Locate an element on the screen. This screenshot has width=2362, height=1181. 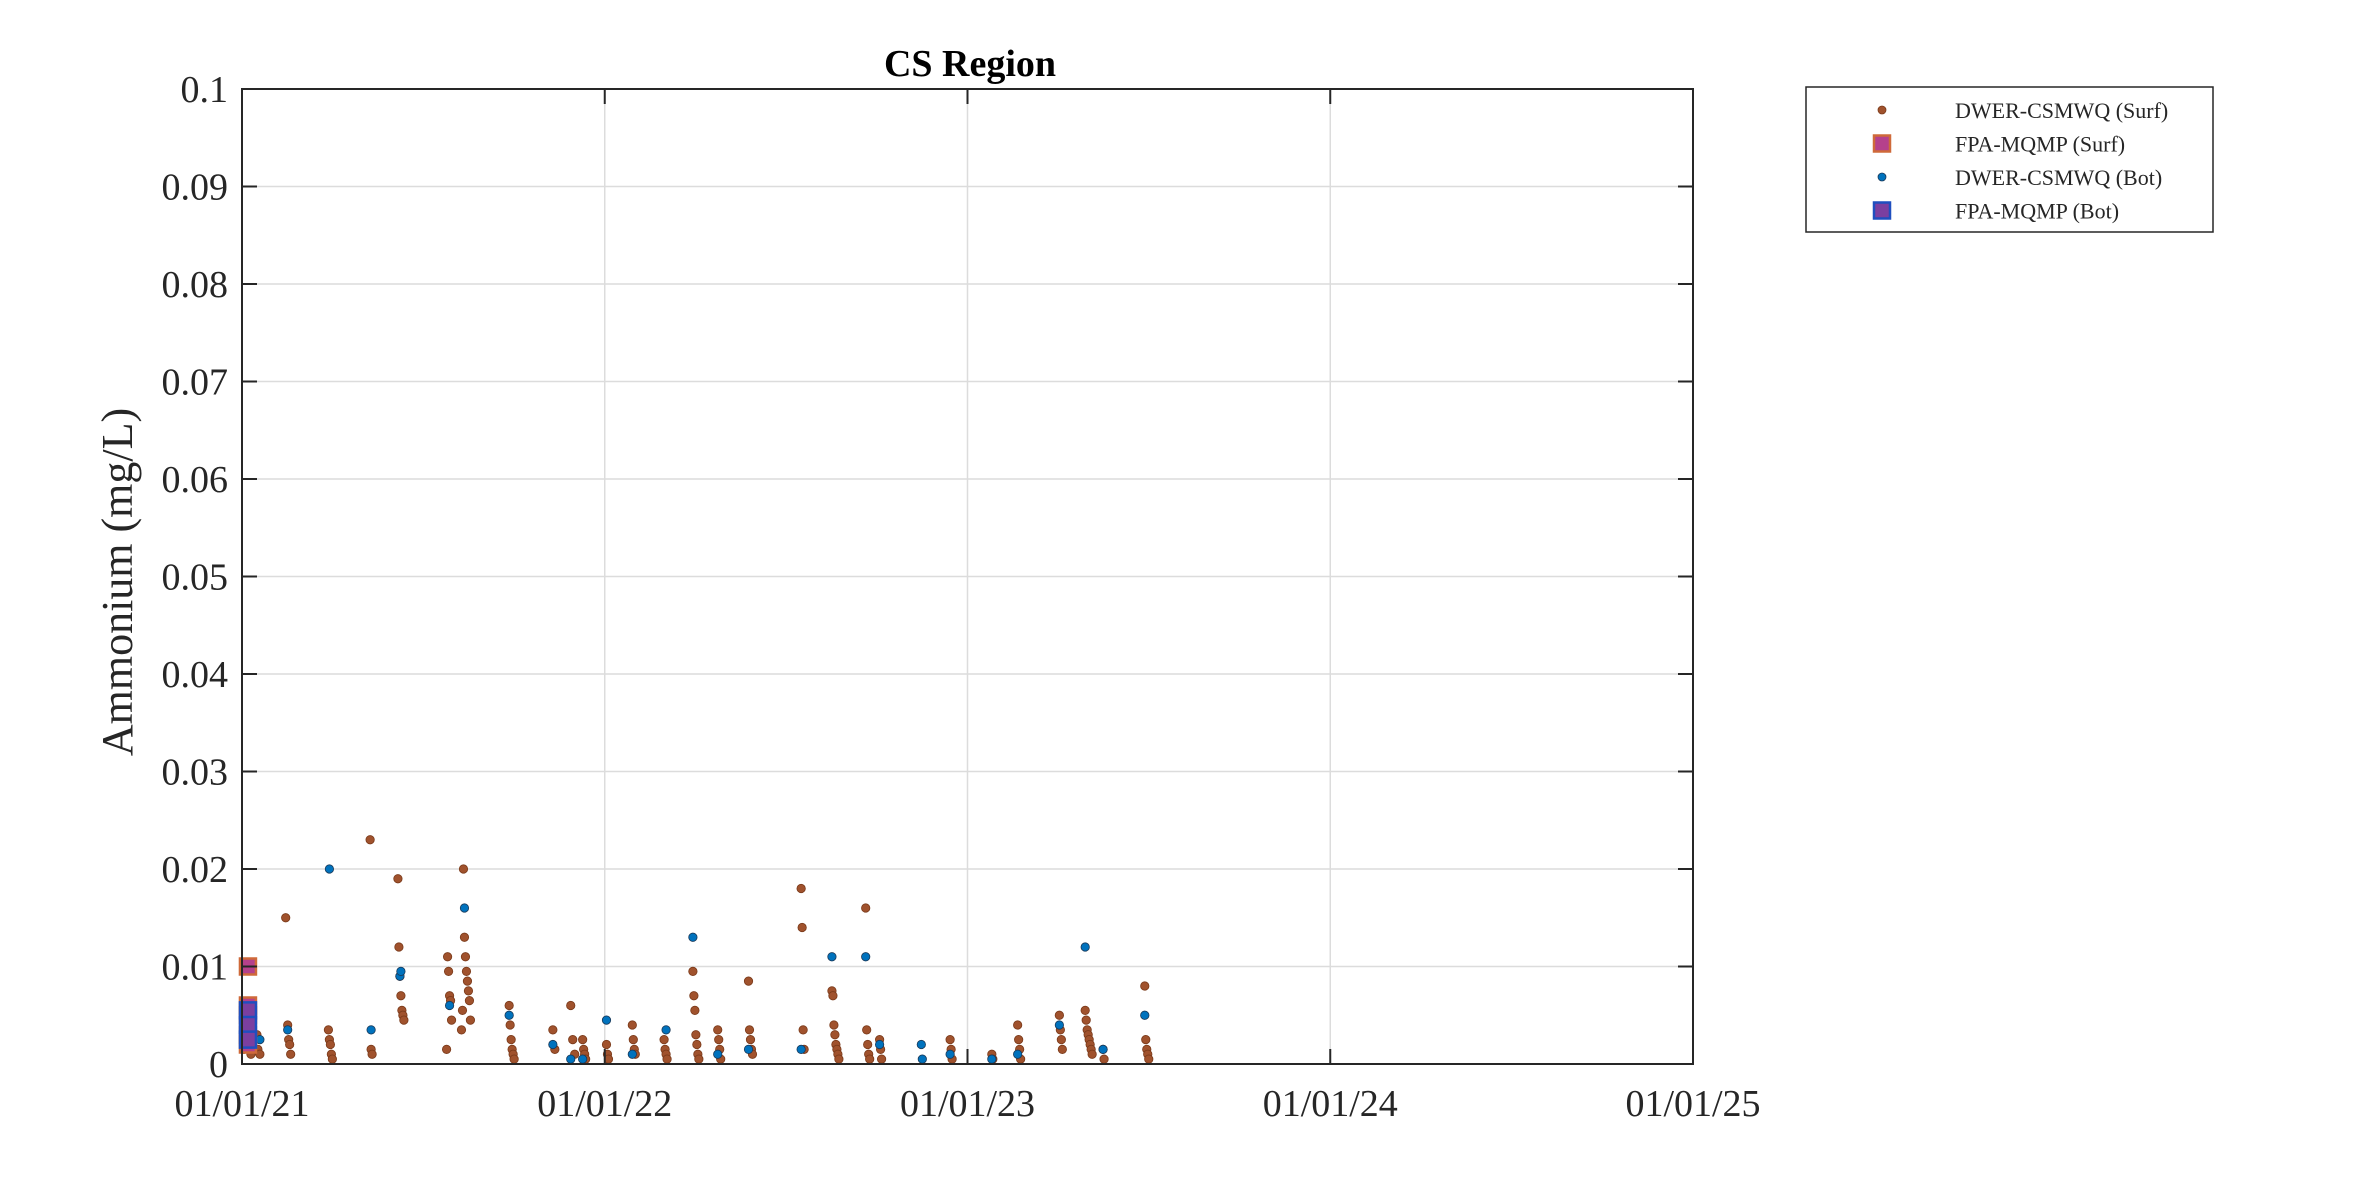
y-tick-label: 0.02 is located at coordinates (195, 870).